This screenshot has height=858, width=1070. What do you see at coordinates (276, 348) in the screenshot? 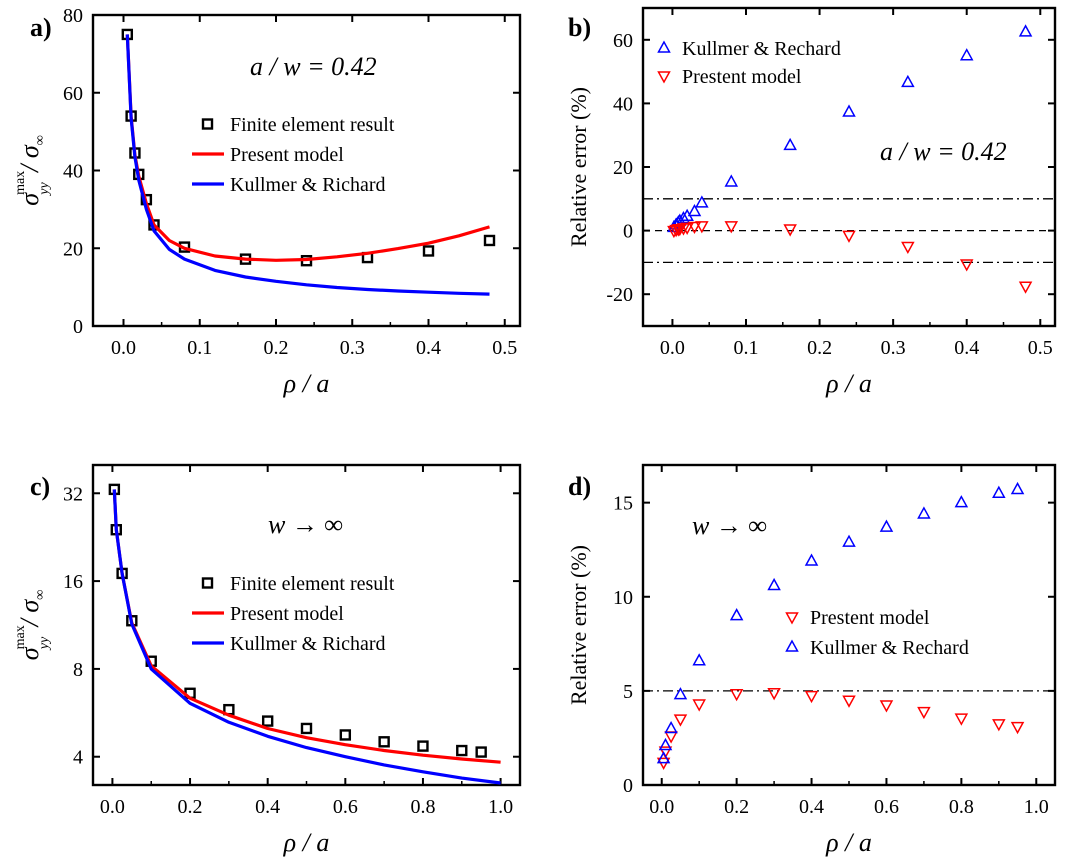
I see `x-tick-label: 0.2` at bounding box center [276, 348].